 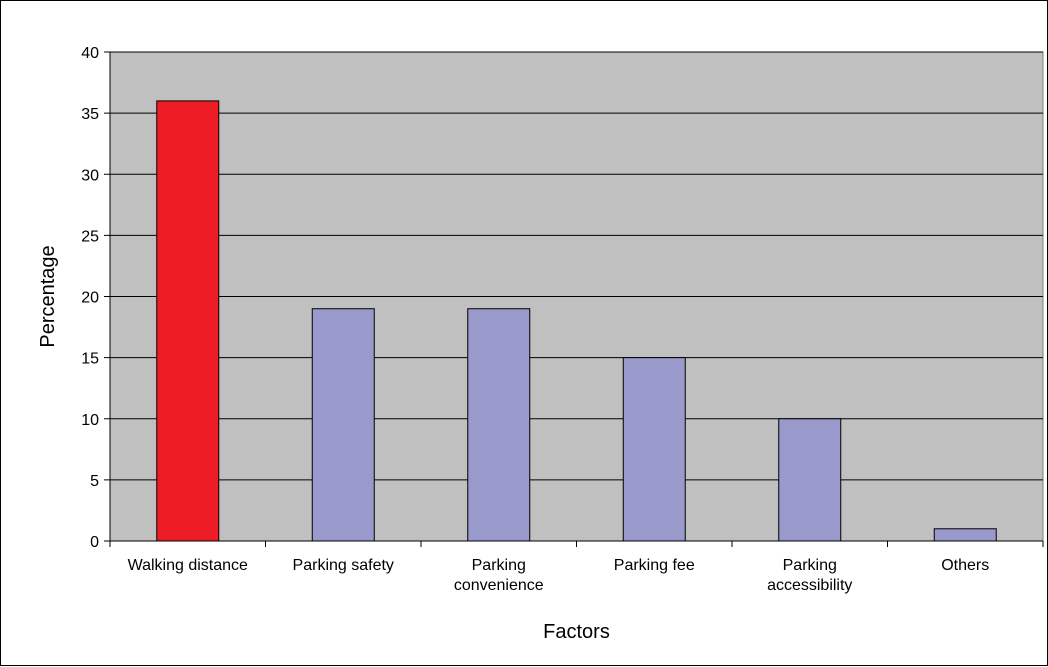 What do you see at coordinates (809, 575) in the screenshot?
I see `x-tick-label: Parking accessibility` at bounding box center [809, 575].